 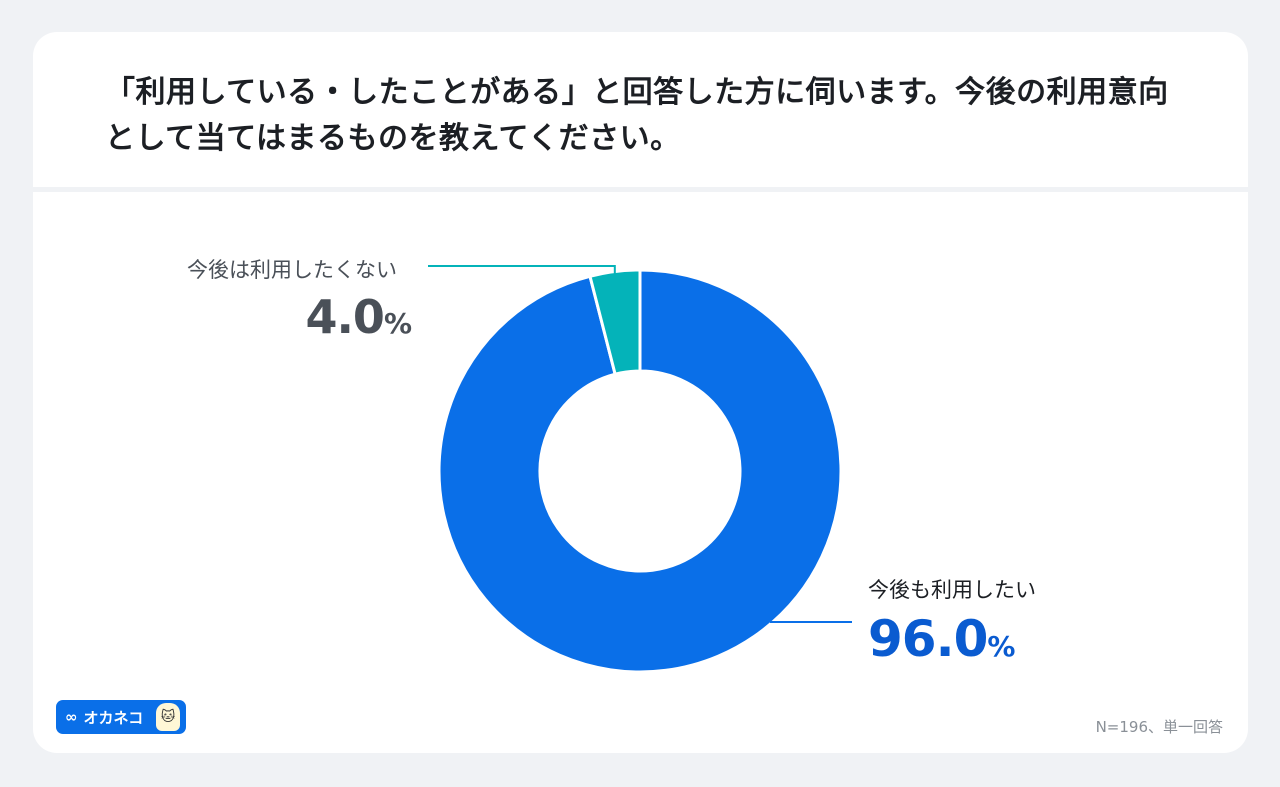 What do you see at coordinates (344, 317) in the screenshot?
I see `slice-value-number: 4.0` at bounding box center [344, 317].